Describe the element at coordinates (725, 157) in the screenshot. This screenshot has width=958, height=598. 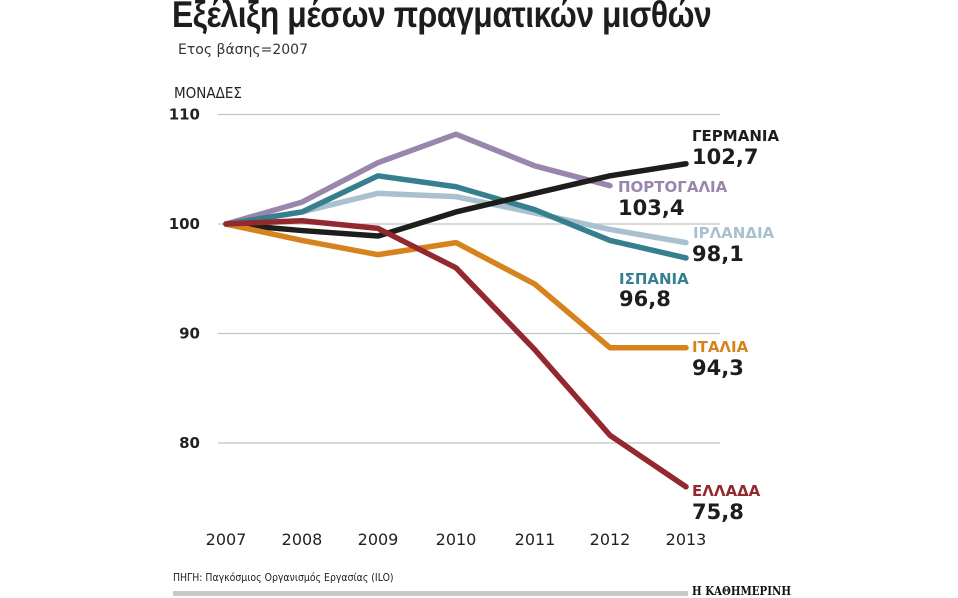
I see `series-0-value-label: 102,7` at that location.